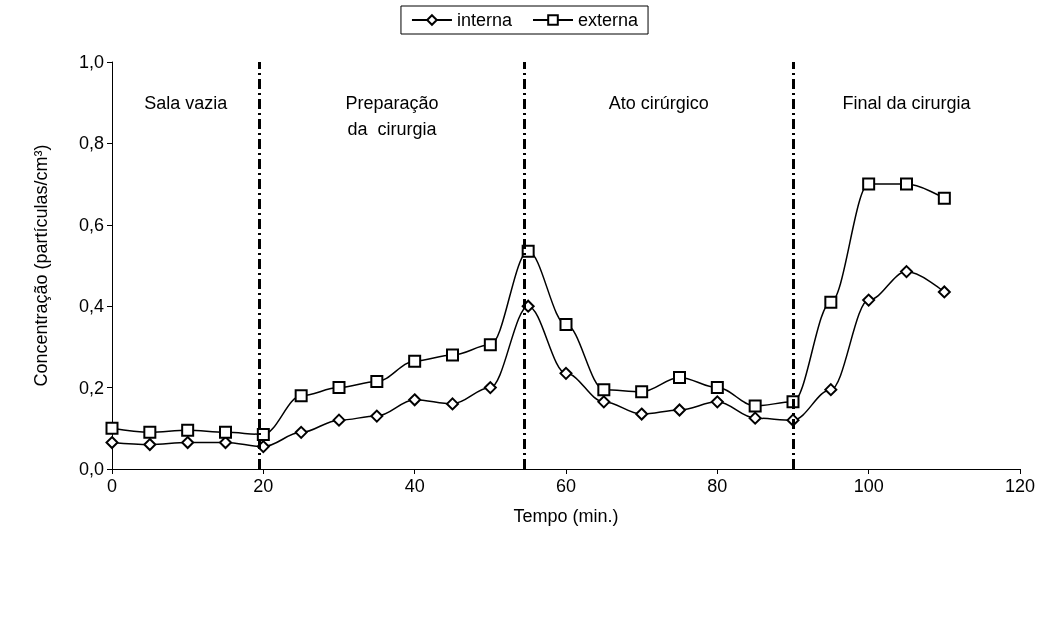 The image size is (1049, 619). I want to click on y-tick-label: 0,0, so click(91, 469).